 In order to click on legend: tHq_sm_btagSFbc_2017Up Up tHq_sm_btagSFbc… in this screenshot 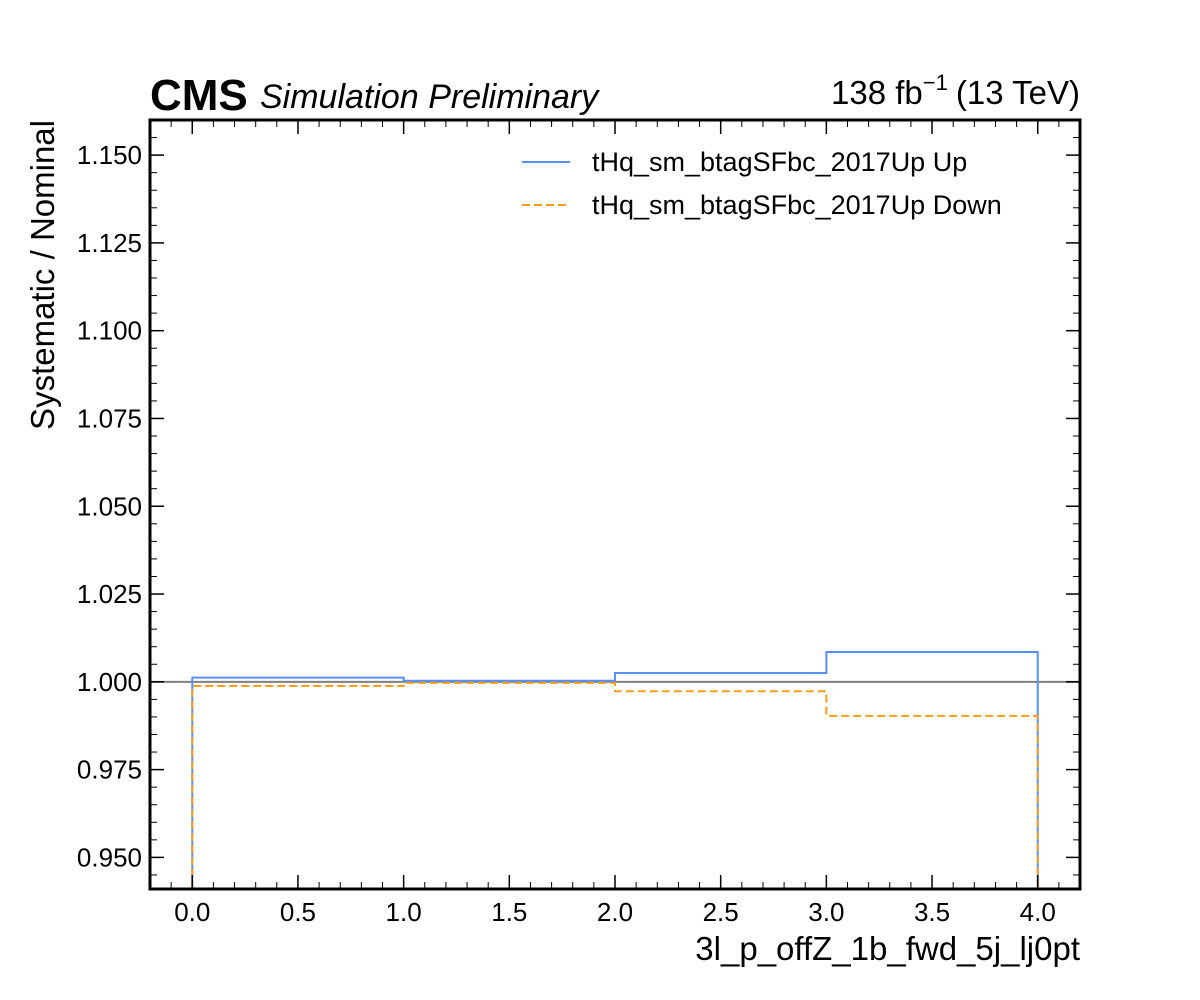, I will do `click(762, 183)`.